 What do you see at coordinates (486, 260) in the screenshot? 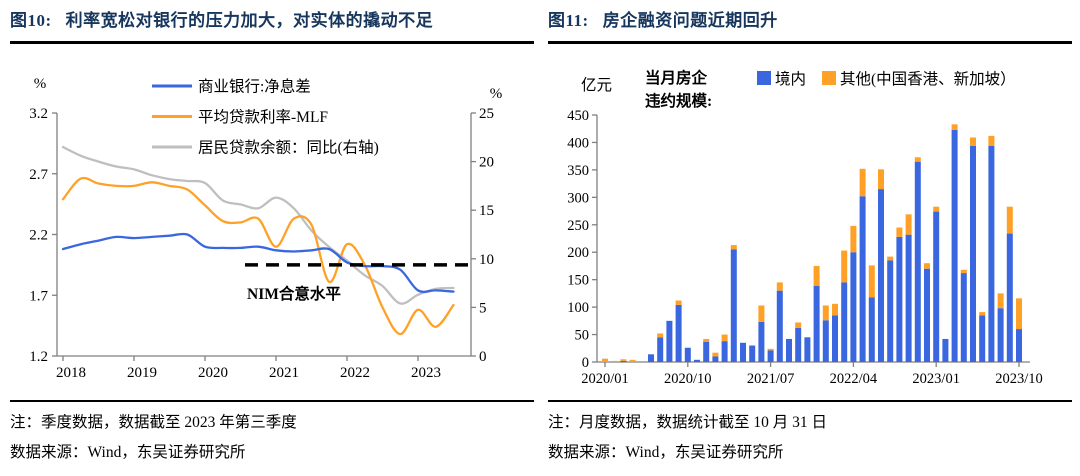
I see `right-axis-tick-label: 10` at bounding box center [486, 260].